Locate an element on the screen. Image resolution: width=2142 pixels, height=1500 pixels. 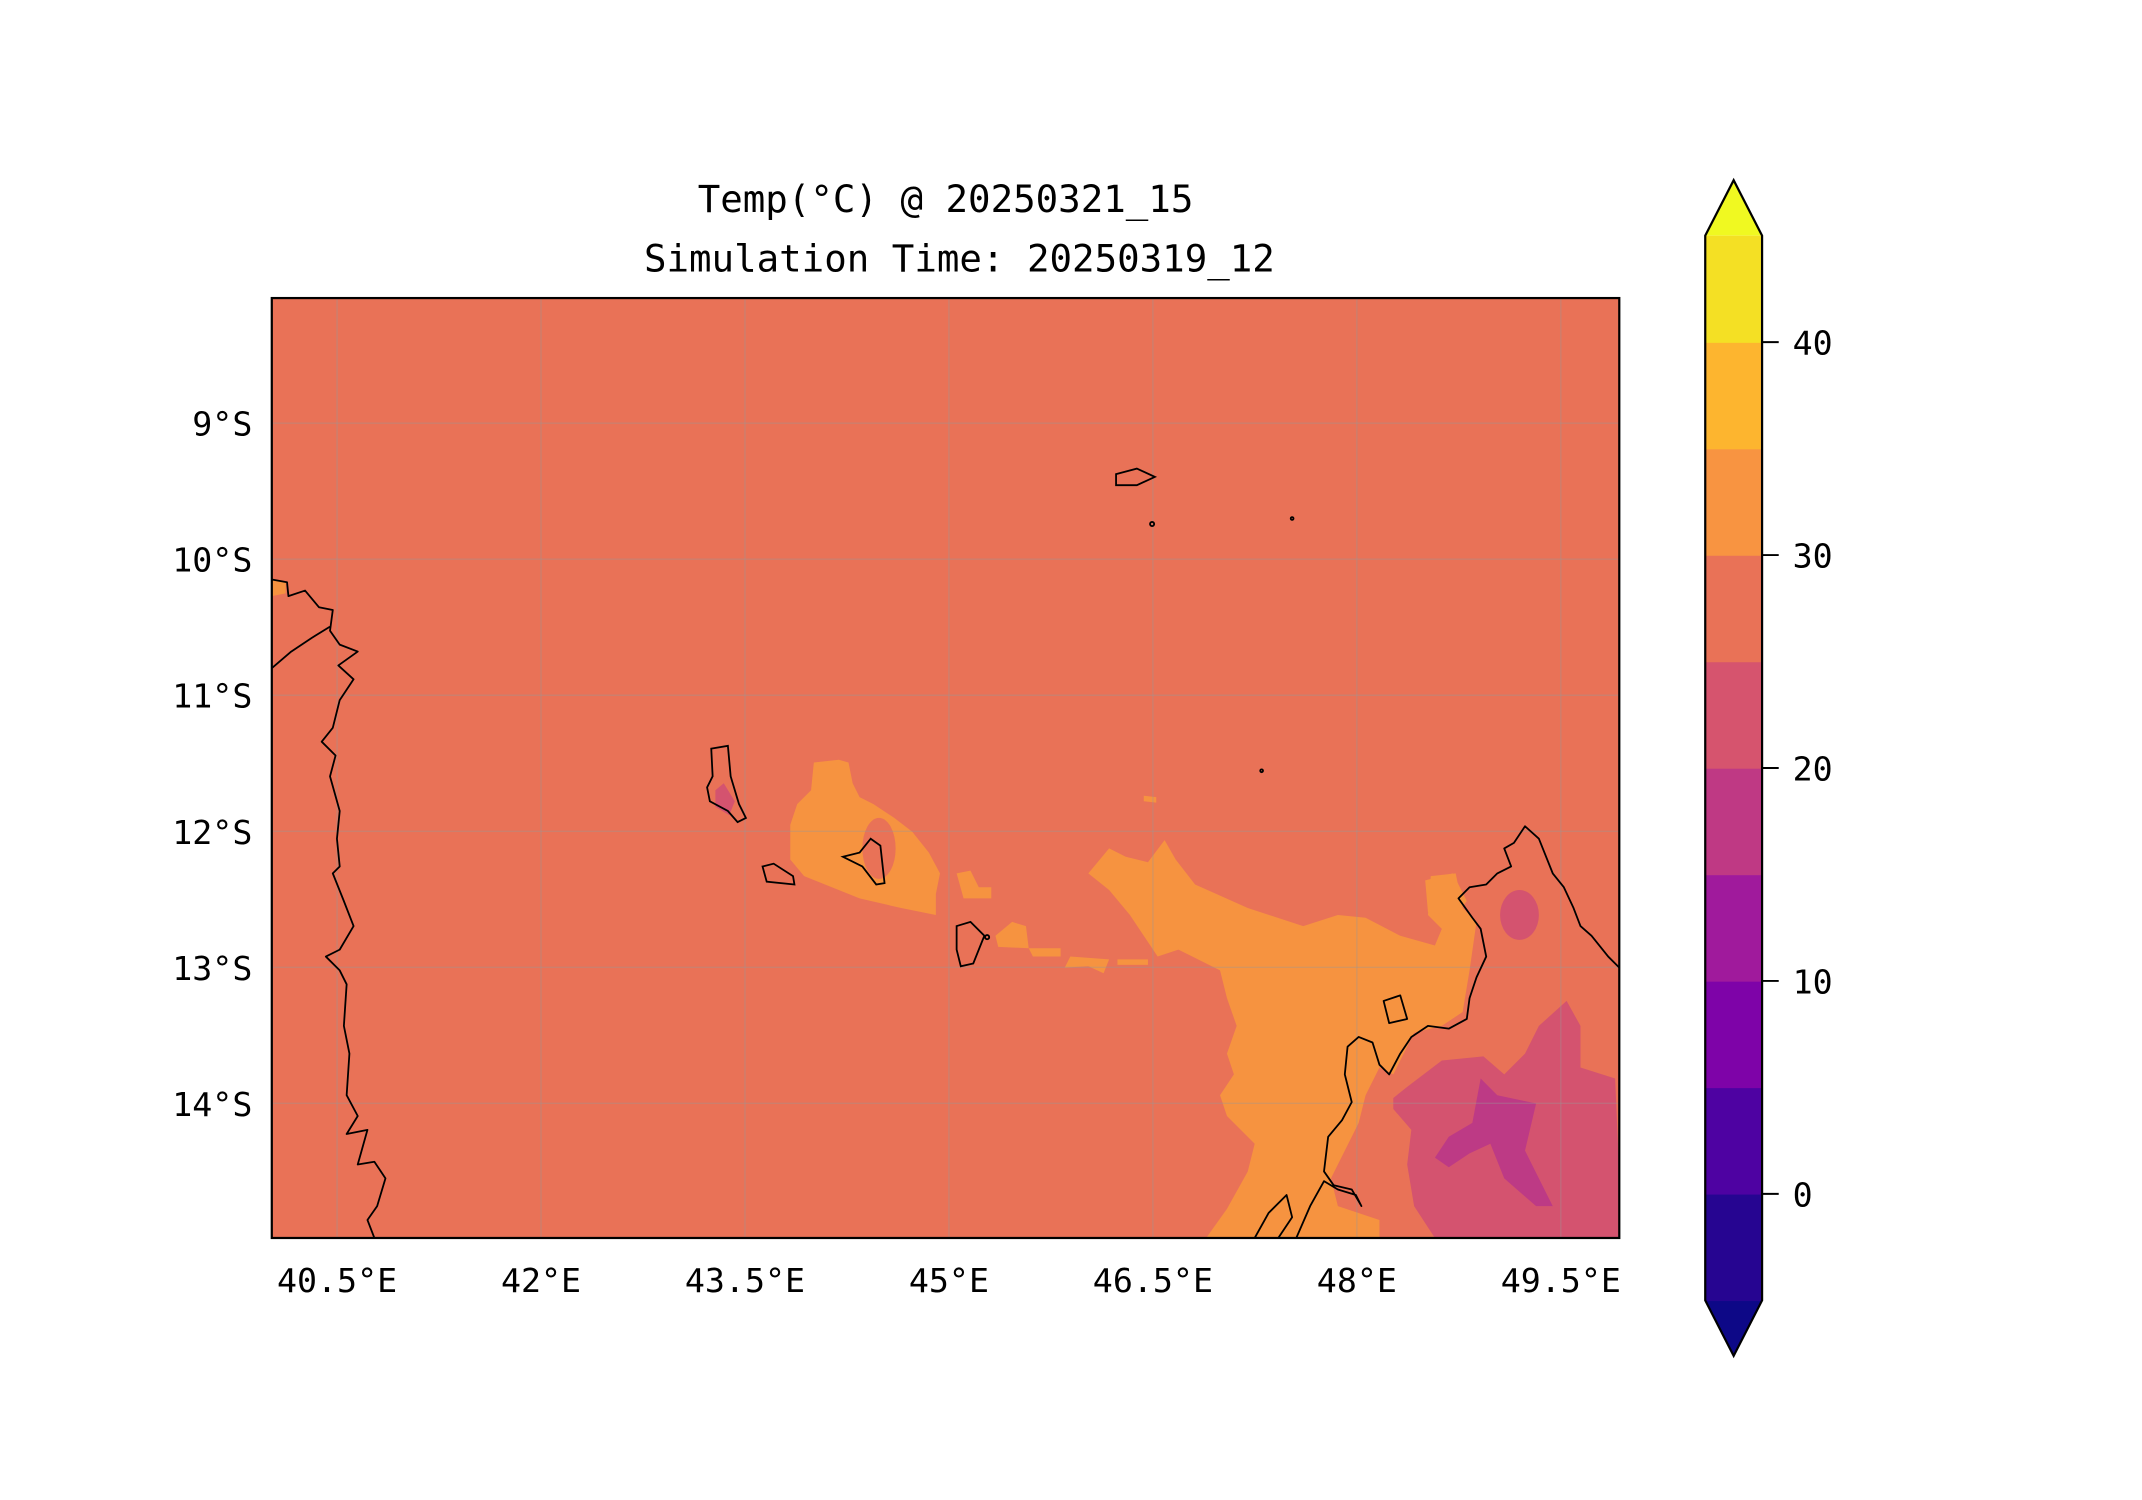
colorbar-tick-label: 30 is located at coordinates (1813, 556).